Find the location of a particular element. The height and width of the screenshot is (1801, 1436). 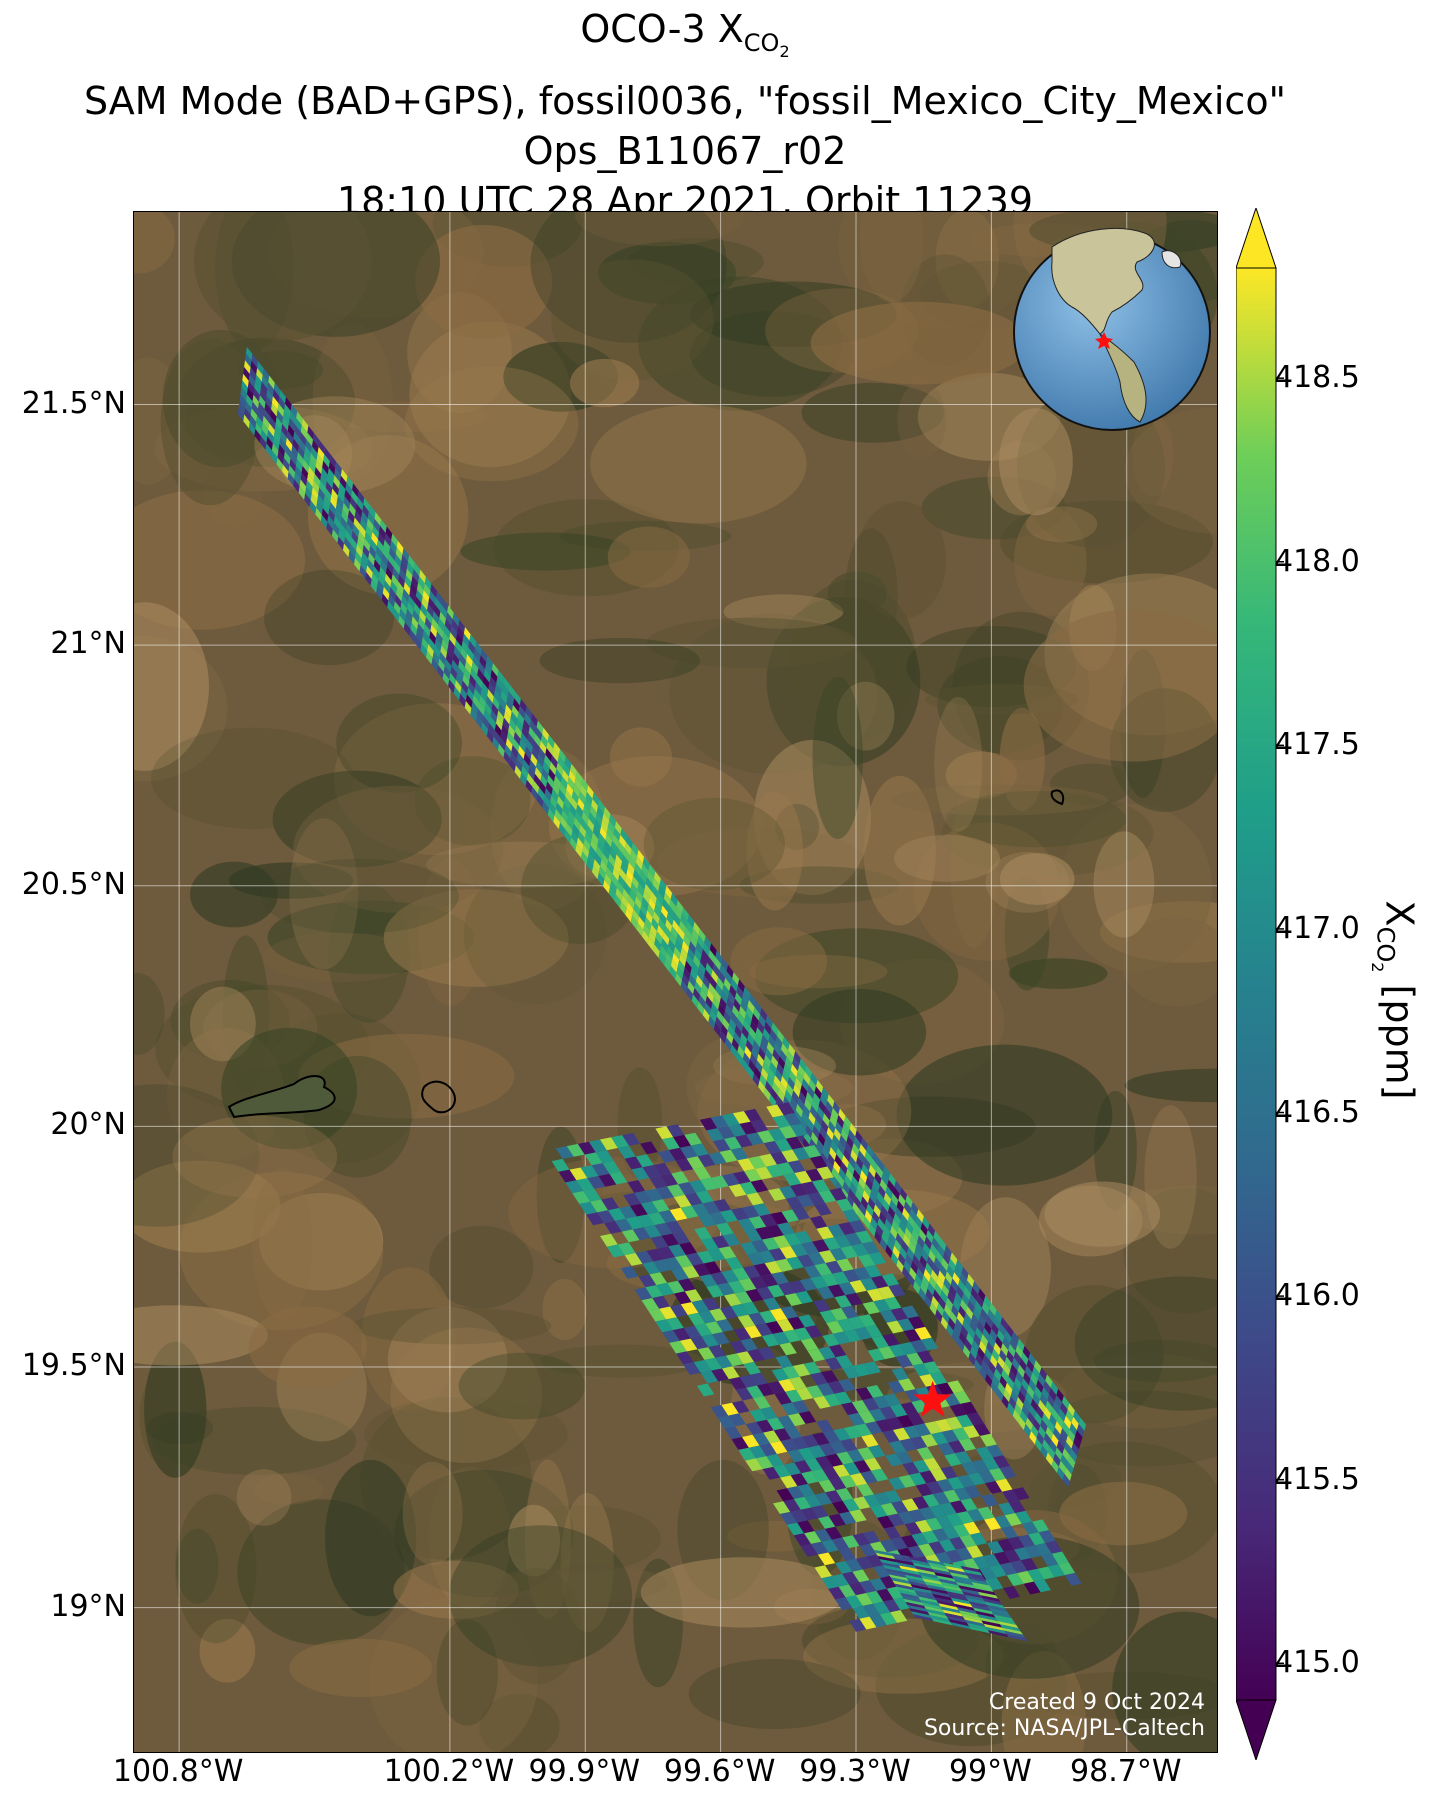

title-line-3: Ops_B11067_r02 is located at coordinates (685, 151).